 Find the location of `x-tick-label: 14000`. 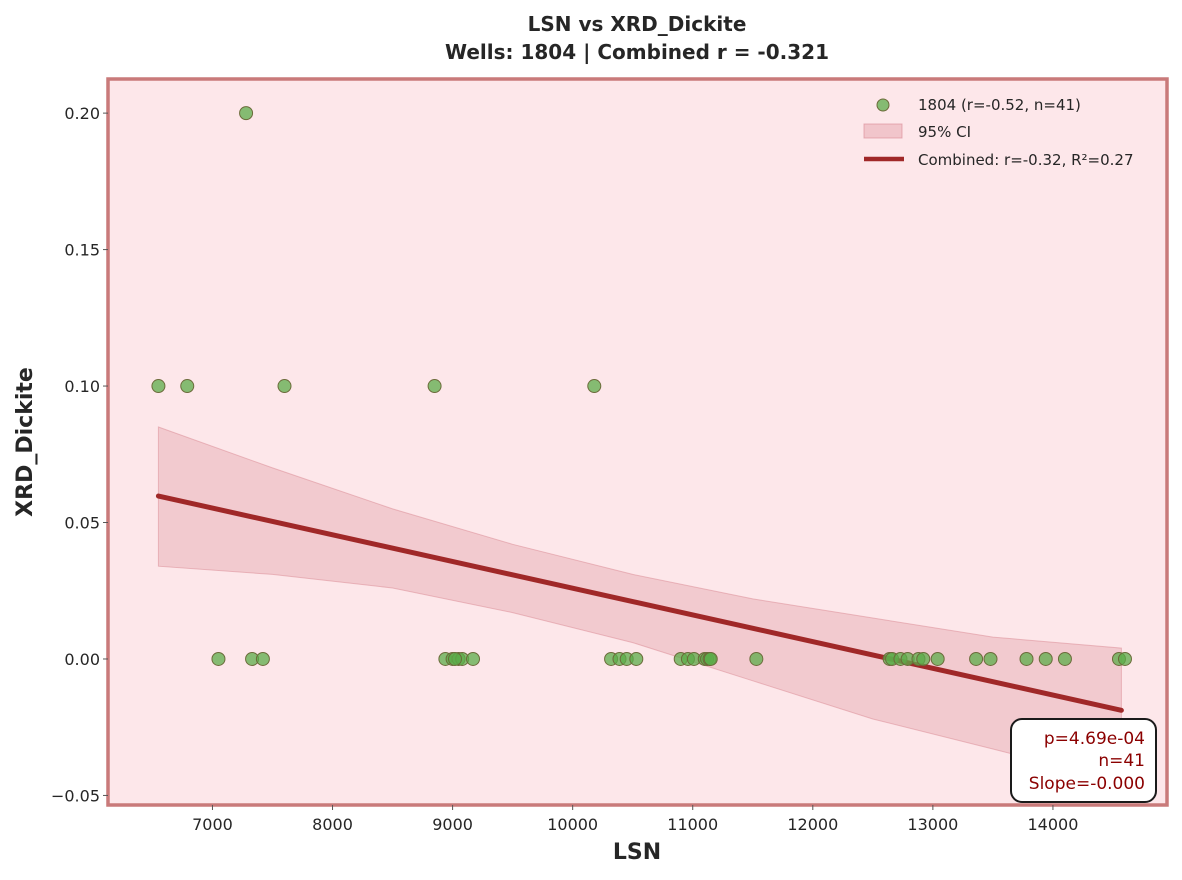

x-tick-label: 14000 is located at coordinates (1052, 824).